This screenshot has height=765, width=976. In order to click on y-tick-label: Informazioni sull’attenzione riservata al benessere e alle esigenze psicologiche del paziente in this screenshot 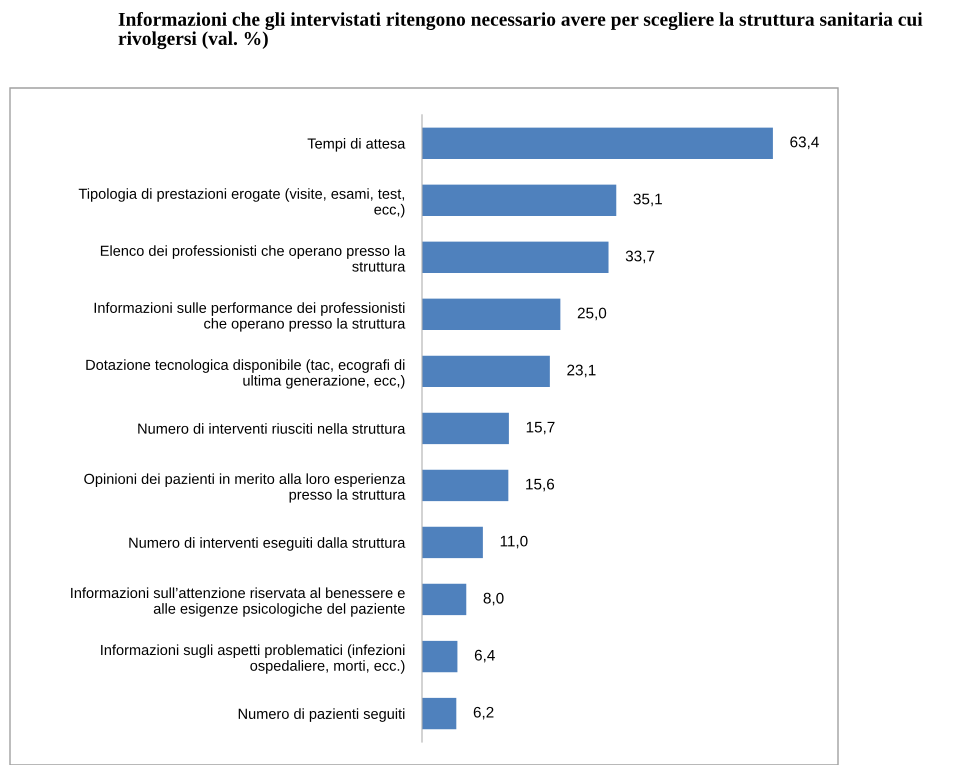, I will do `click(238, 602)`.